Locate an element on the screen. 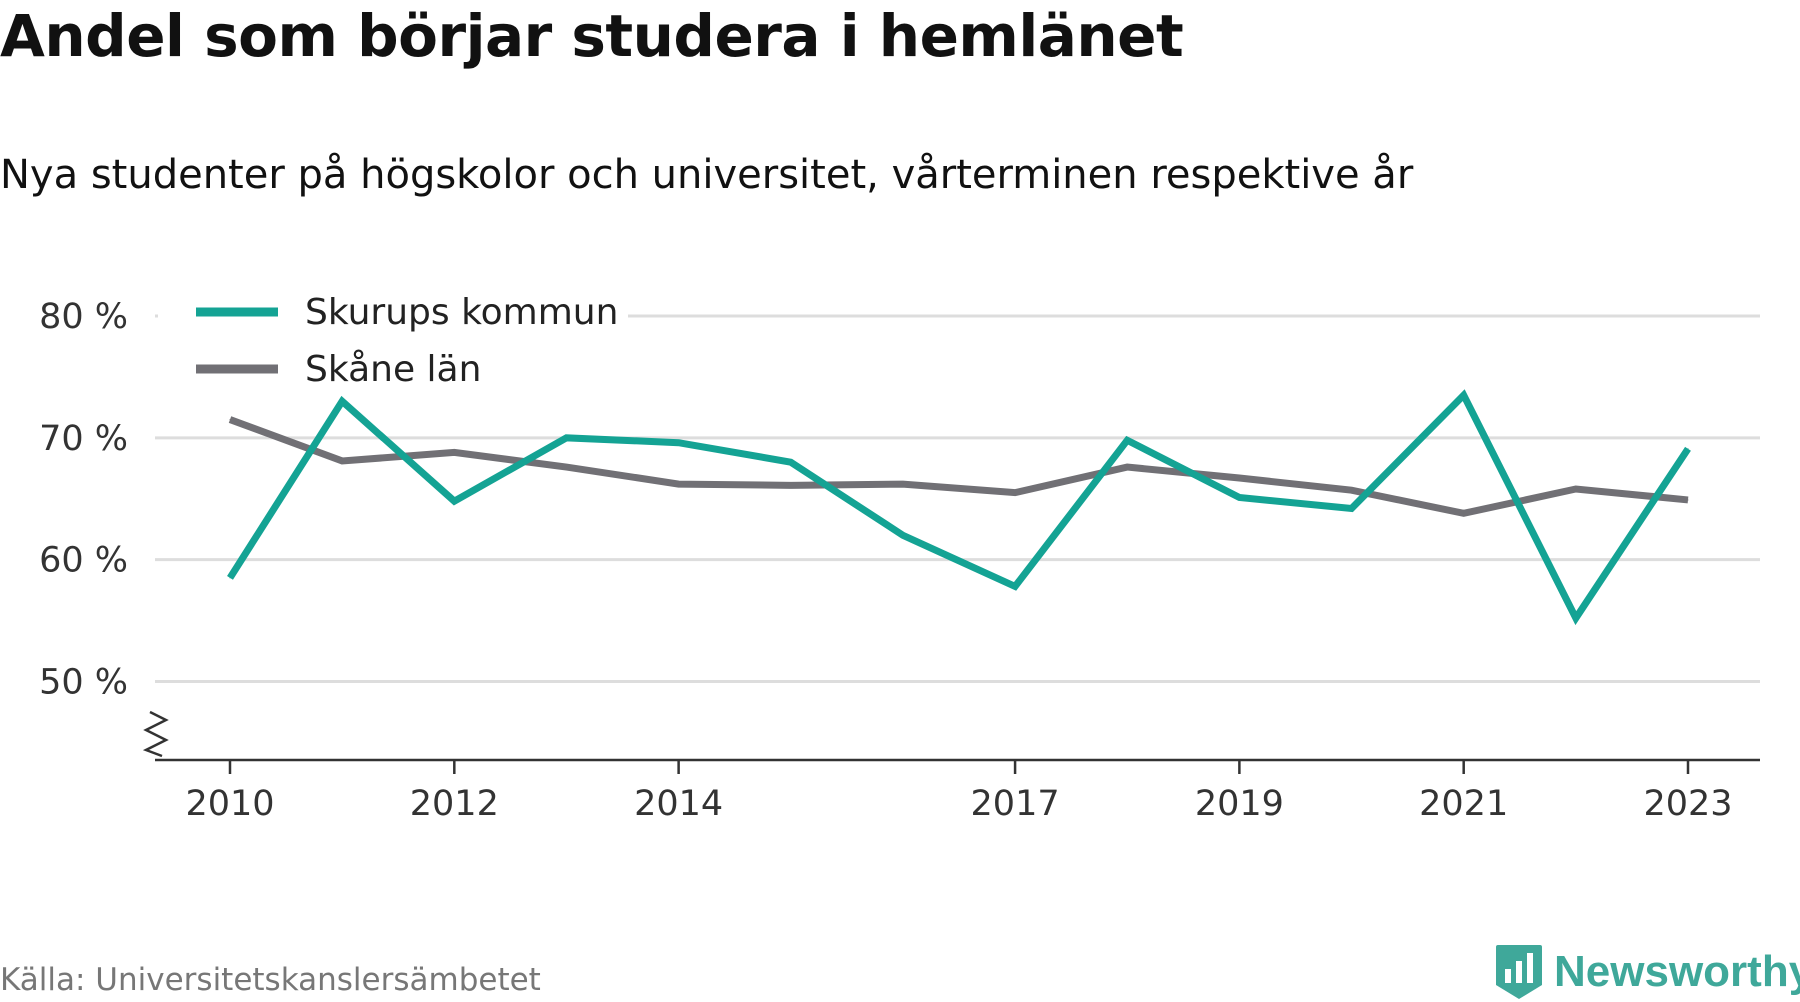 The height and width of the screenshot is (1002, 1800). y-tick-label: 60 % is located at coordinates (83, 561).